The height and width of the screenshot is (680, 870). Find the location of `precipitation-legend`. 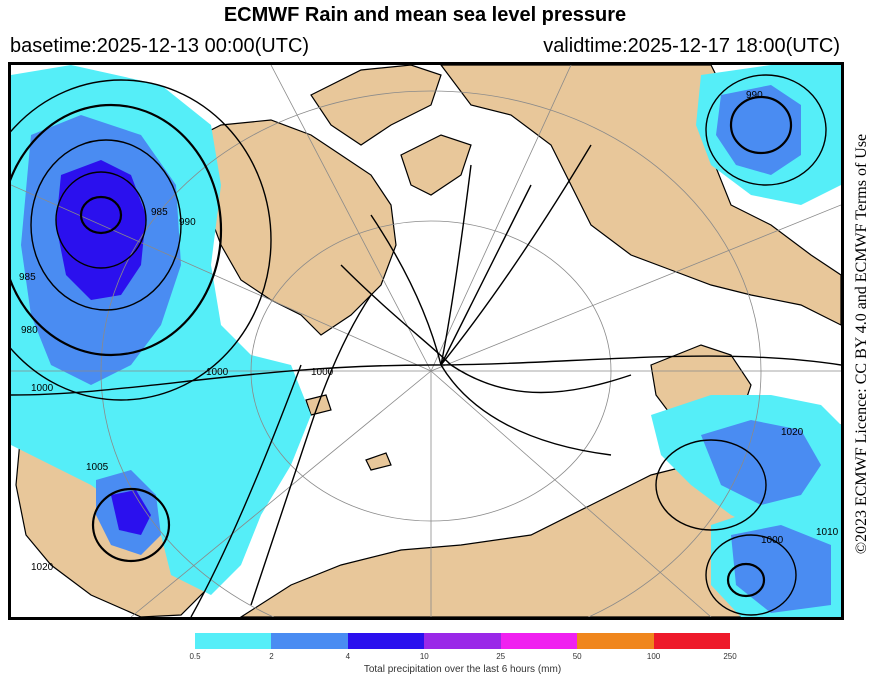

precipitation-legend is located at coordinates (462, 641).